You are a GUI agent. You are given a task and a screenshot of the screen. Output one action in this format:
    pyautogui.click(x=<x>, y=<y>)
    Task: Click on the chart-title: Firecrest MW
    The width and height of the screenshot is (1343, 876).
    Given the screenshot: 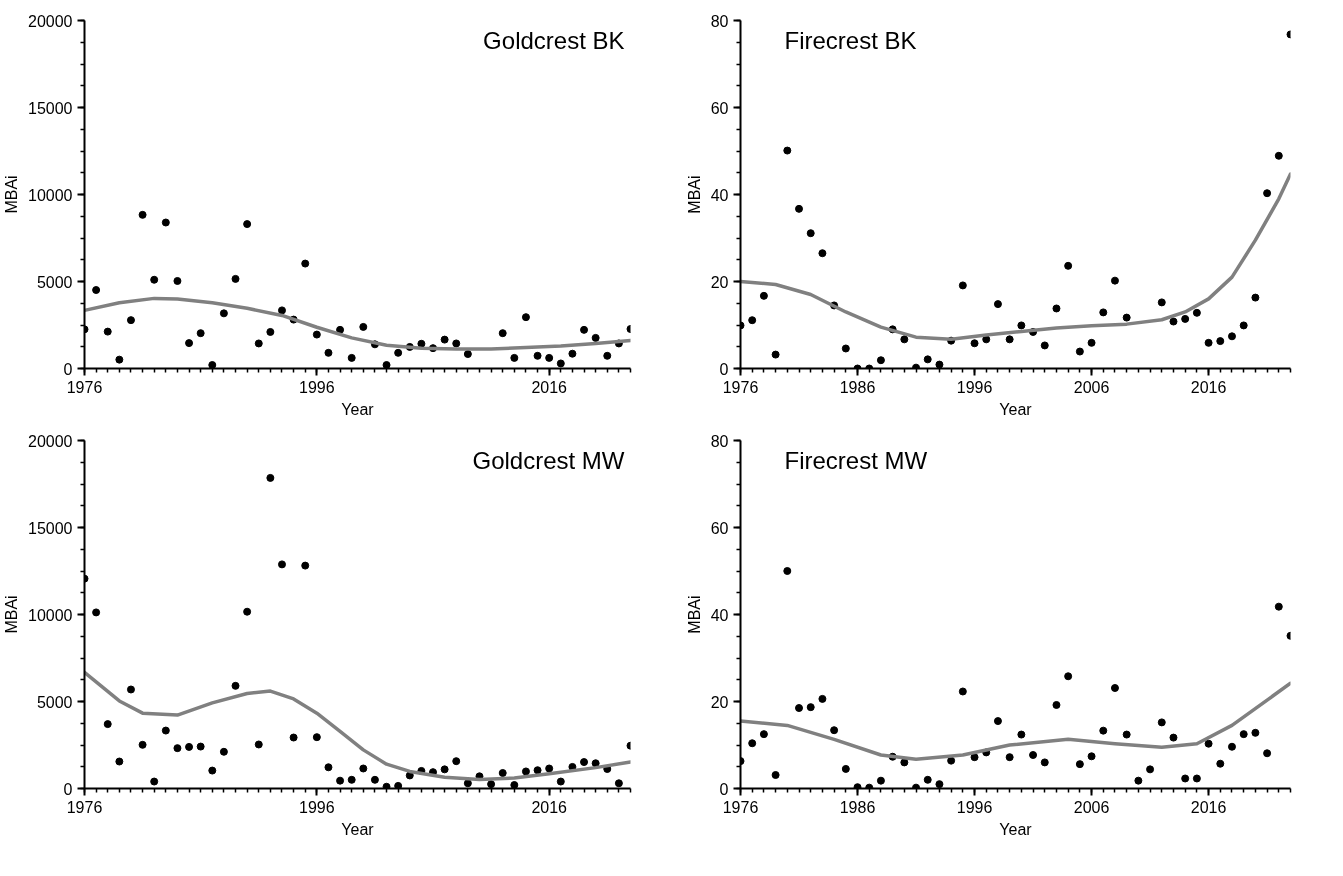 What is the action you would take?
    pyautogui.click(x=856, y=460)
    